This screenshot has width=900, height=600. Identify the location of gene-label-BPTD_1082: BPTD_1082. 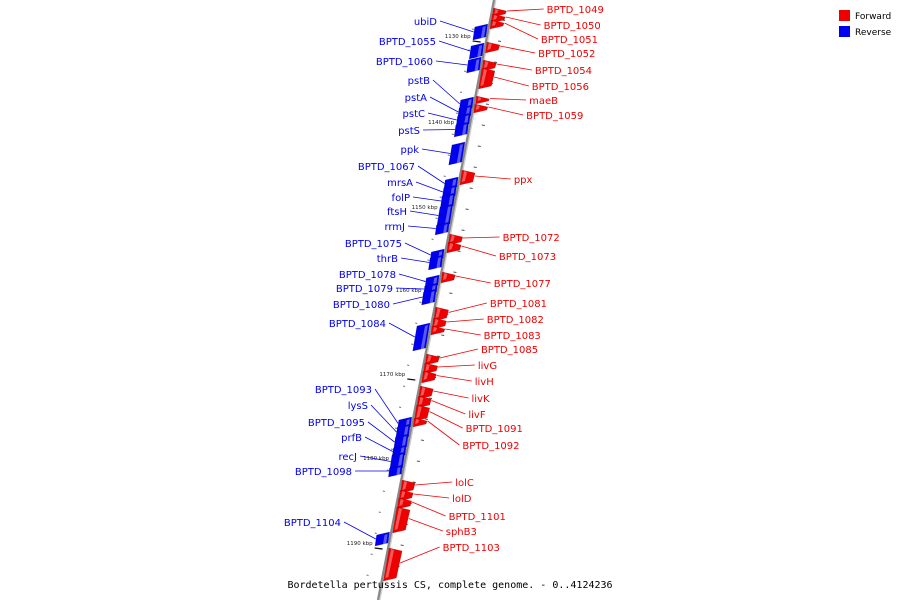
(515, 320).